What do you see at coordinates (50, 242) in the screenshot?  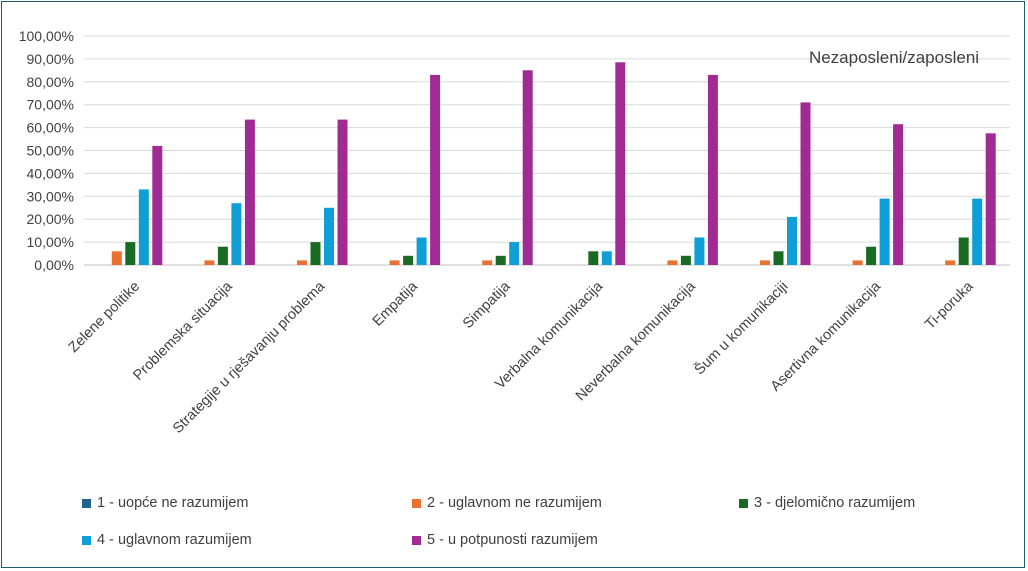 I see `y-tick-label: 10,00%` at bounding box center [50, 242].